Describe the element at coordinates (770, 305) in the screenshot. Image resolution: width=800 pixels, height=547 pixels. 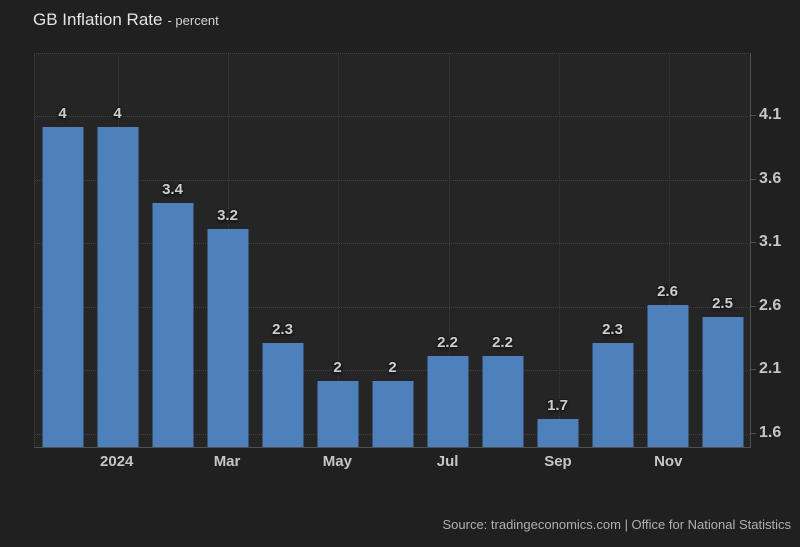
I see `y-tick-label: 2.6` at that location.